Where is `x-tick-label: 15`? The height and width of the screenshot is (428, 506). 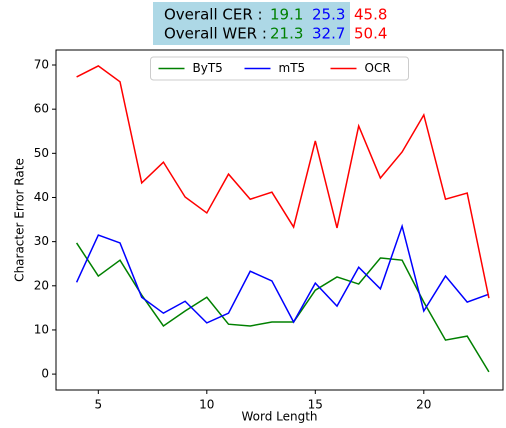
x-tick-label: 15 is located at coordinates (315, 405).